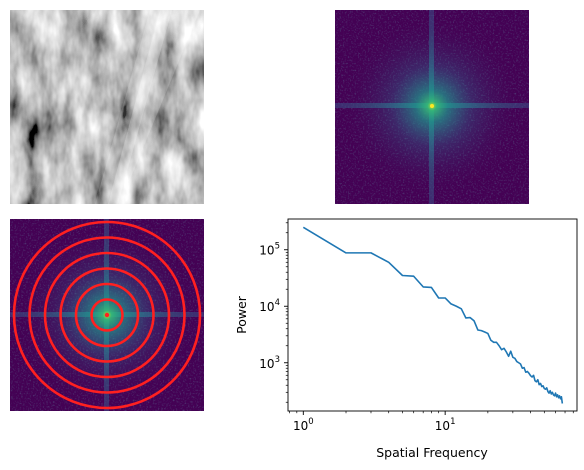 Image resolution: width=584 pixels, height=470 pixels. Describe the element at coordinates (269, 363) in the screenshot. I see `y-tick-label: 10³` at that location.